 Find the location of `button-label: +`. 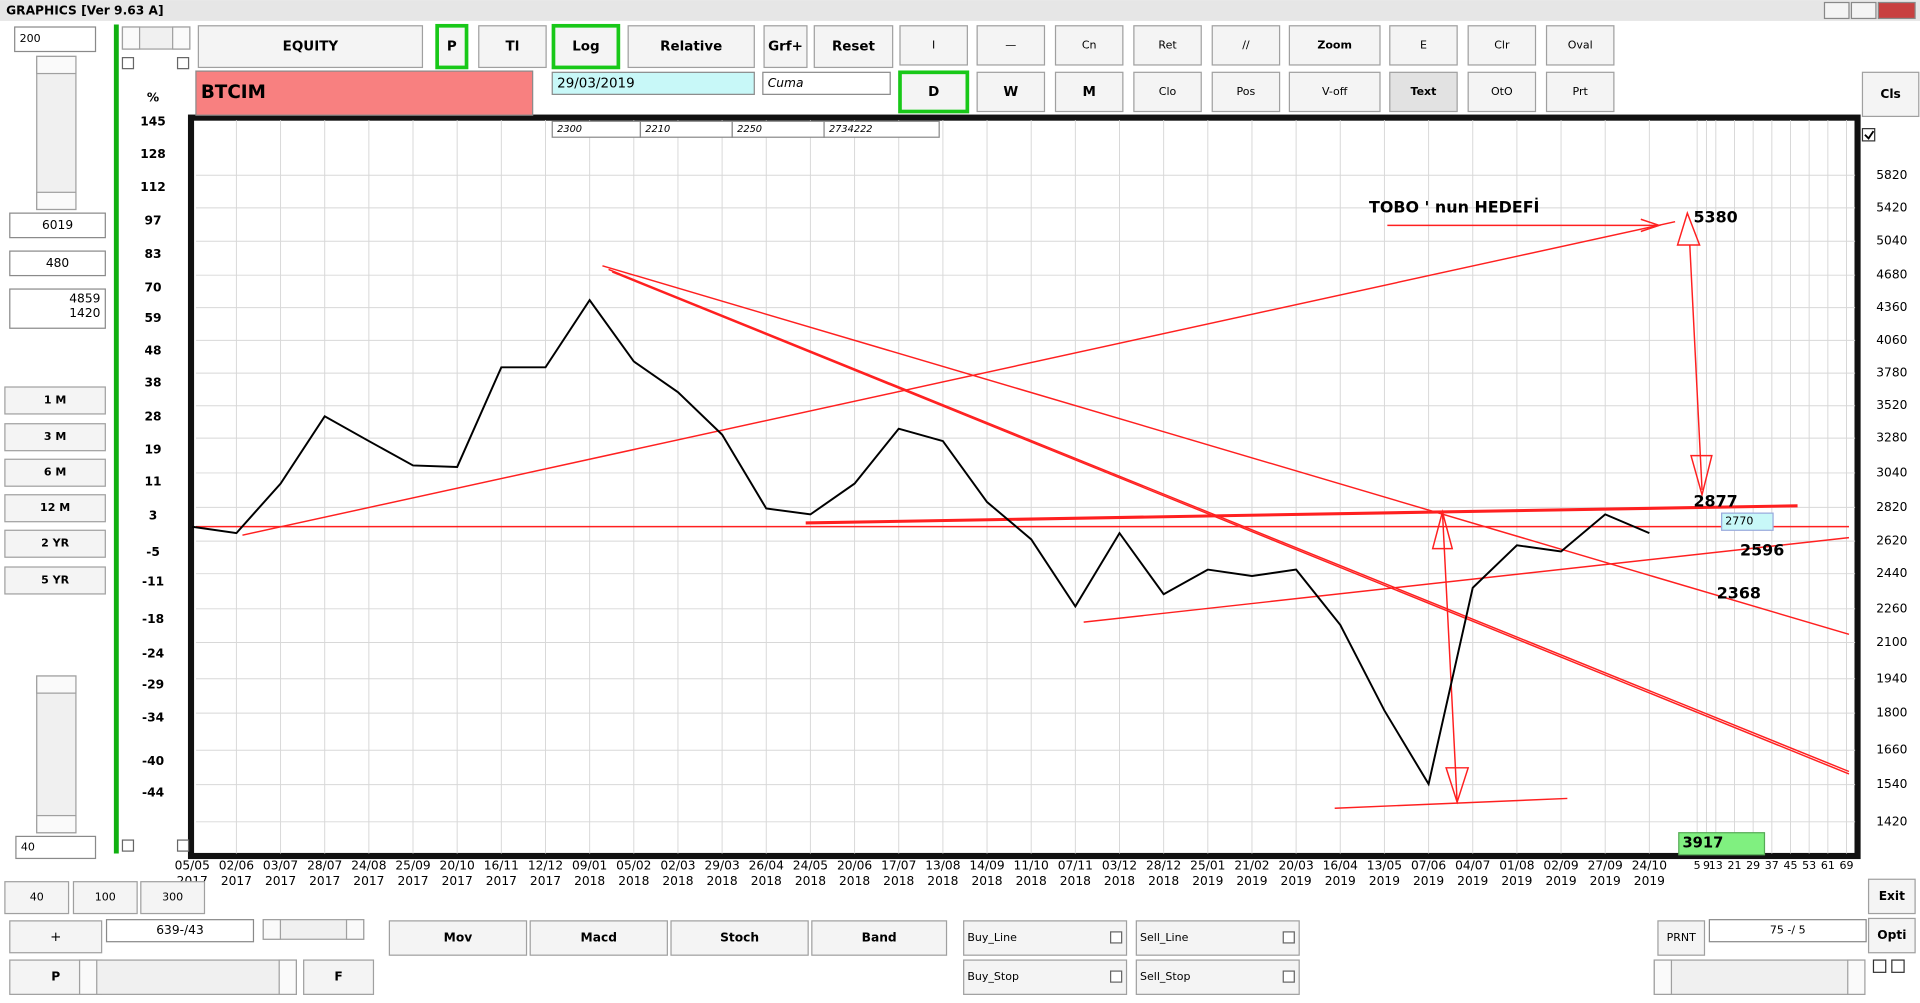

button-label: + is located at coordinates (55, 937).